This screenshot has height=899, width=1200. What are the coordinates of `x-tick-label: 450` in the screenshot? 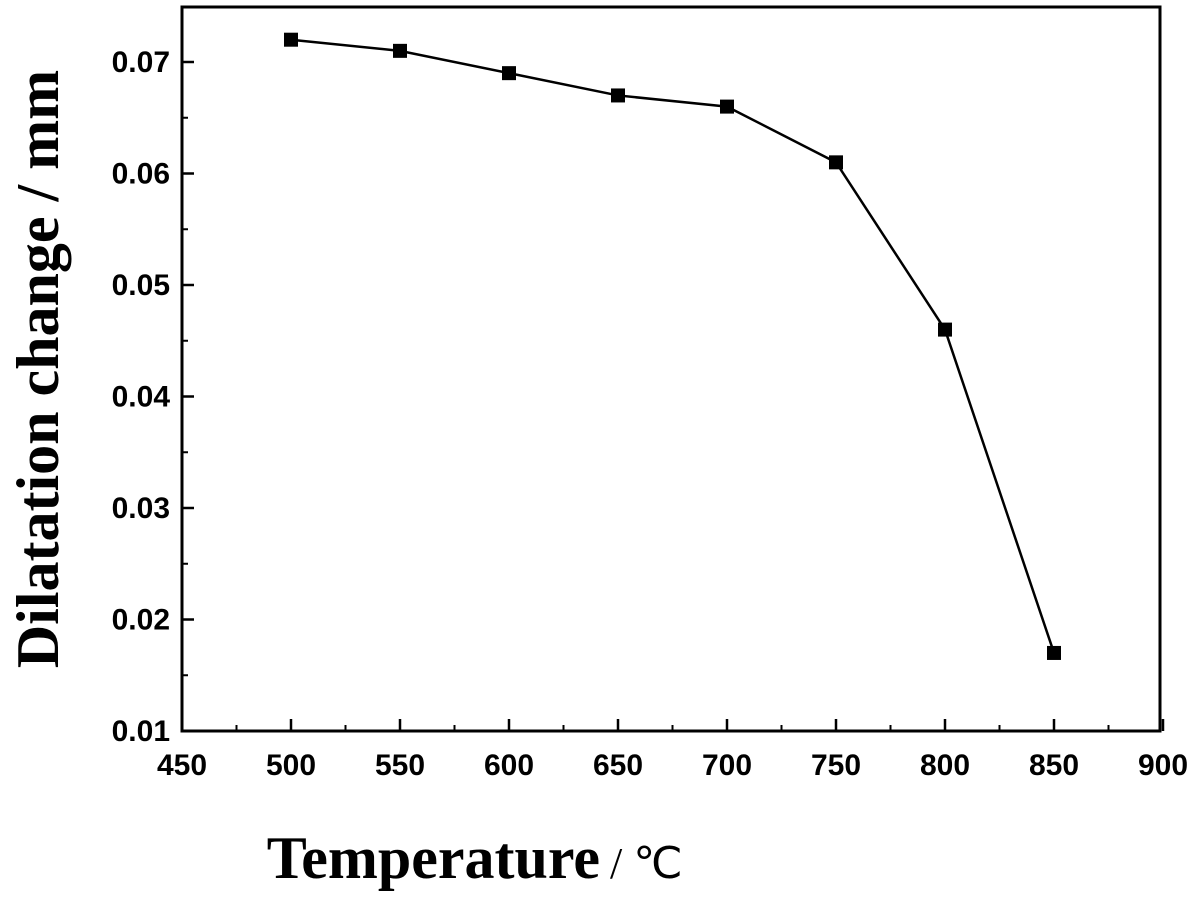 It's located at (182, 765).